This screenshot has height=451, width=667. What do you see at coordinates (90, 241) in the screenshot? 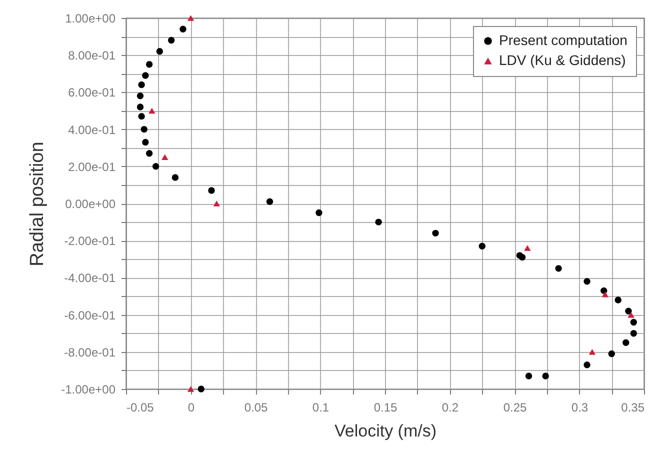
I see `y-tick-label: -2.00e-01` at bounding box center [90, 241].